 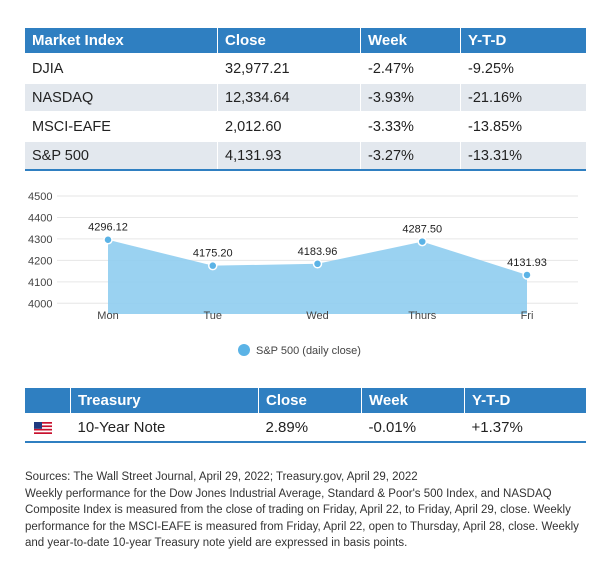 I want to click on y-tick-label: 4500, so click(x=40, y=197).